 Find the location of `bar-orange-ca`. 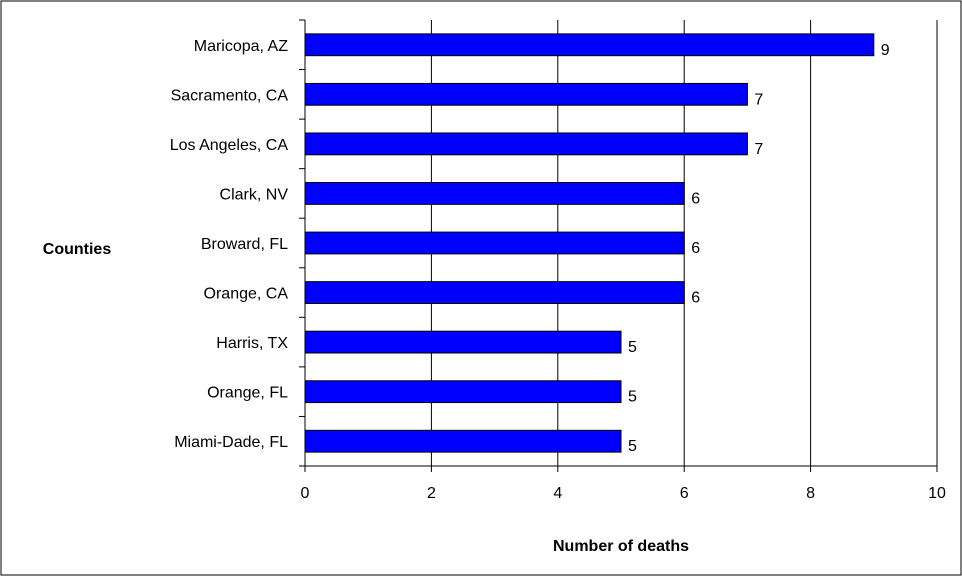

bar-orange-ca is located at coordinates (494, 292).